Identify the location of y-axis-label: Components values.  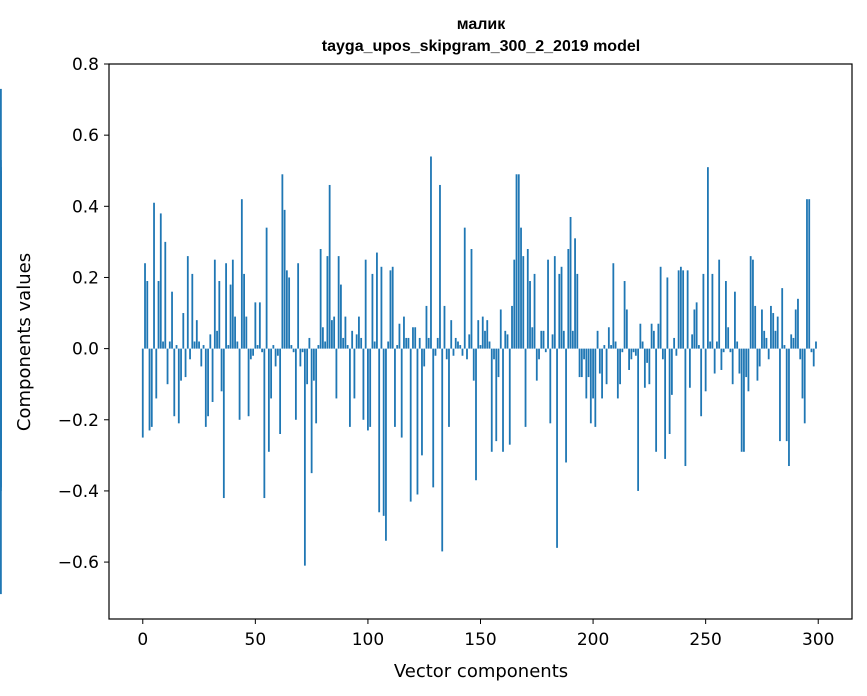
(24, 342).